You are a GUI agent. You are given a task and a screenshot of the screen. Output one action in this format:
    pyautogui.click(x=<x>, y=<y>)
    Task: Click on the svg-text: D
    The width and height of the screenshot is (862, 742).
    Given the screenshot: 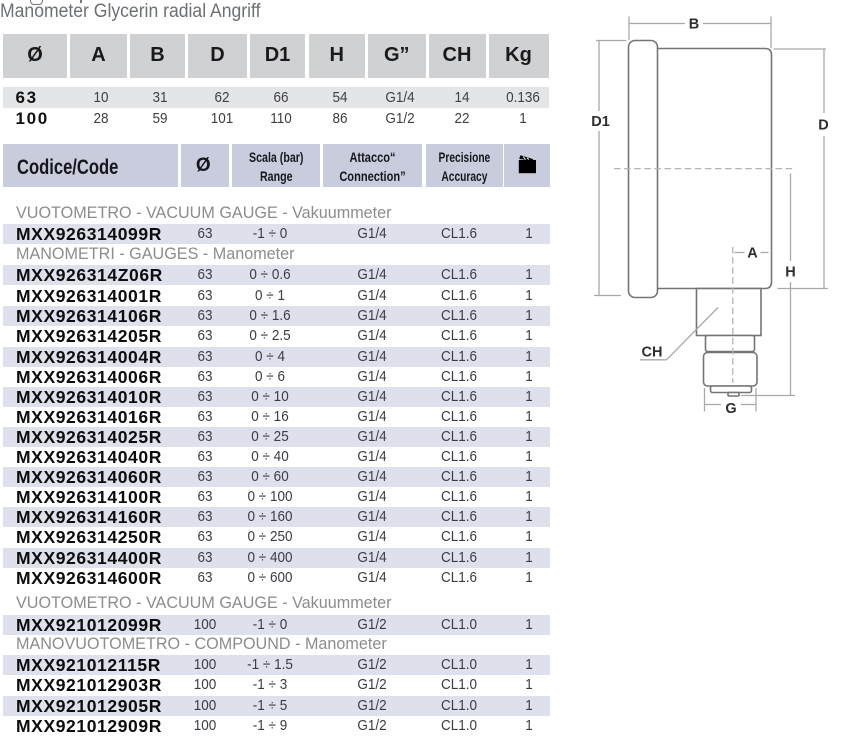 What is the action you would take?
    pyautogui.click(x=823, y=126)
    